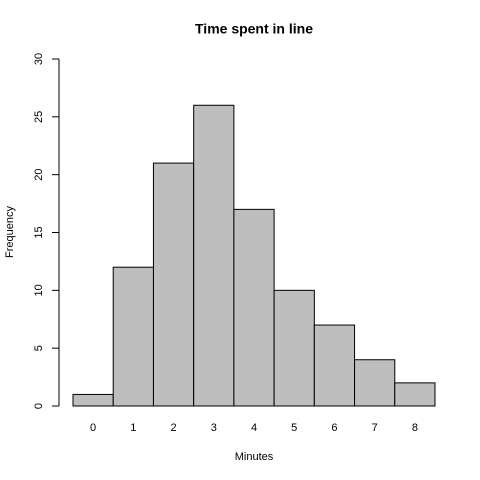  I want to click on x-tick-label: 3, so click(214, 428).